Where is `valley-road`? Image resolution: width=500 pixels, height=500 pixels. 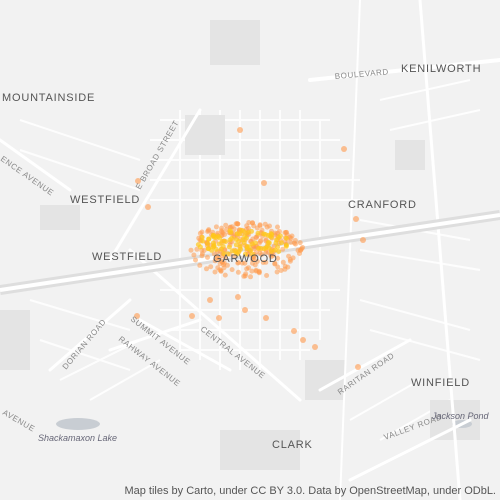 valley-road is located at coordinates (410, 450).